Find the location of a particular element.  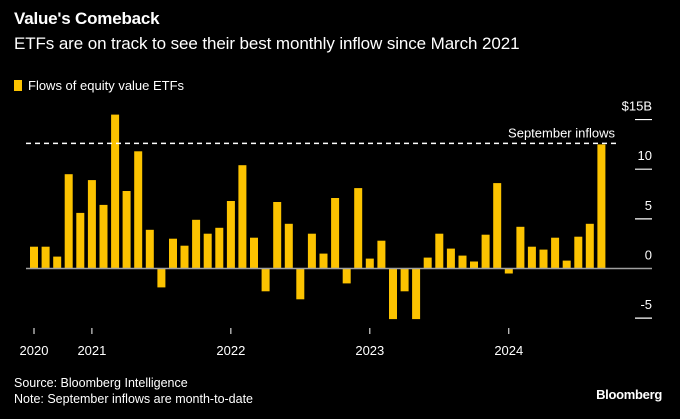

x-tick-label: 2021 is located at coordinates (91, 350).